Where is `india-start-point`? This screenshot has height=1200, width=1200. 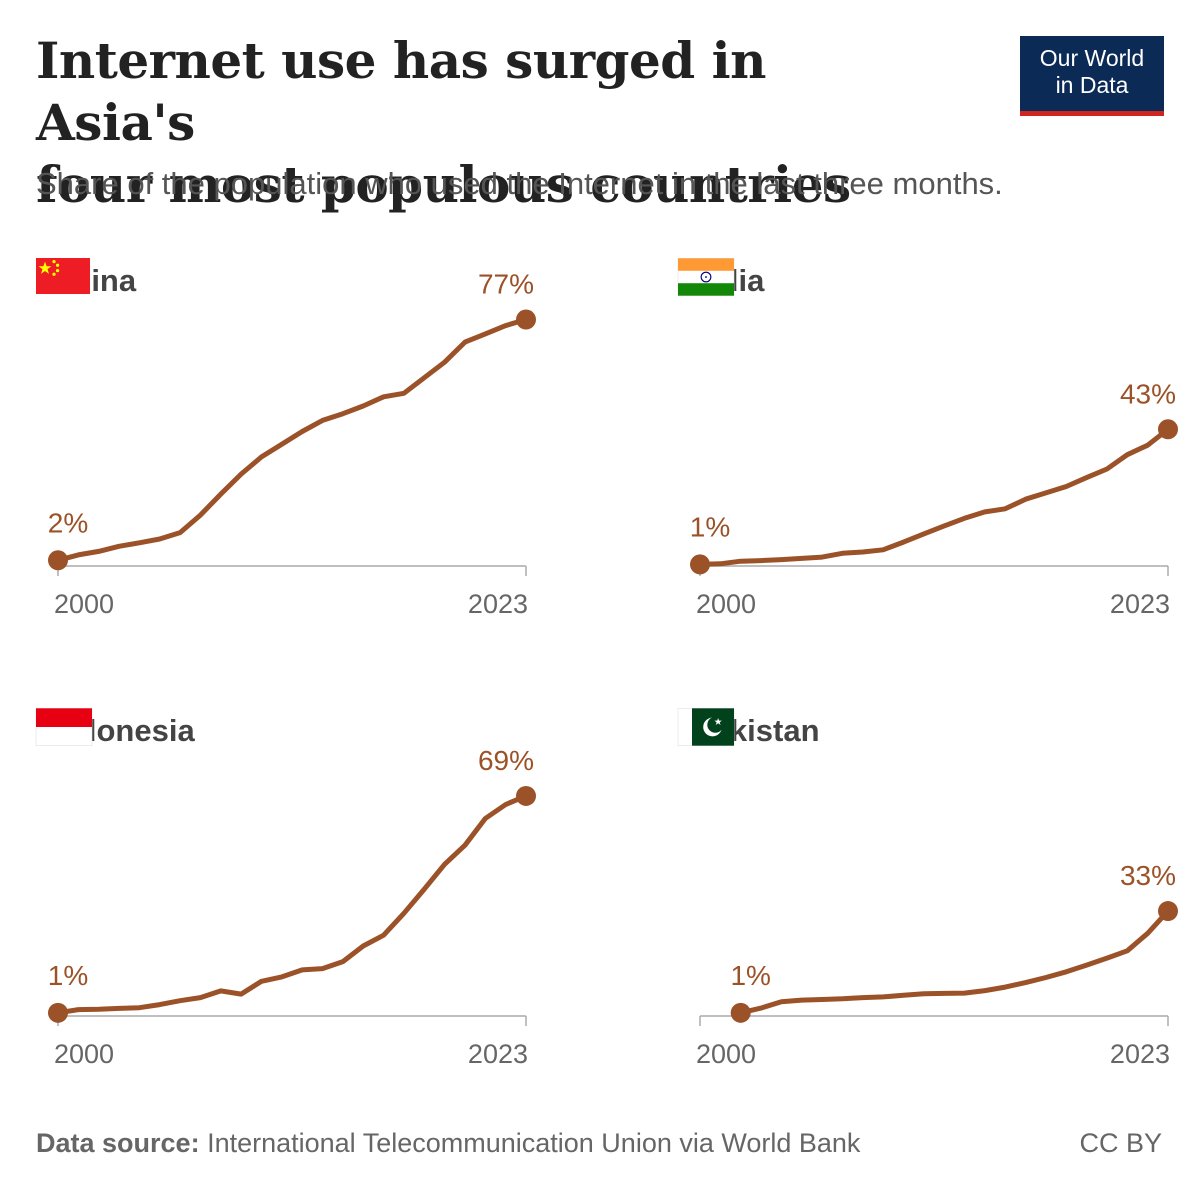
india-start-point is located at coordinates (700, 564).